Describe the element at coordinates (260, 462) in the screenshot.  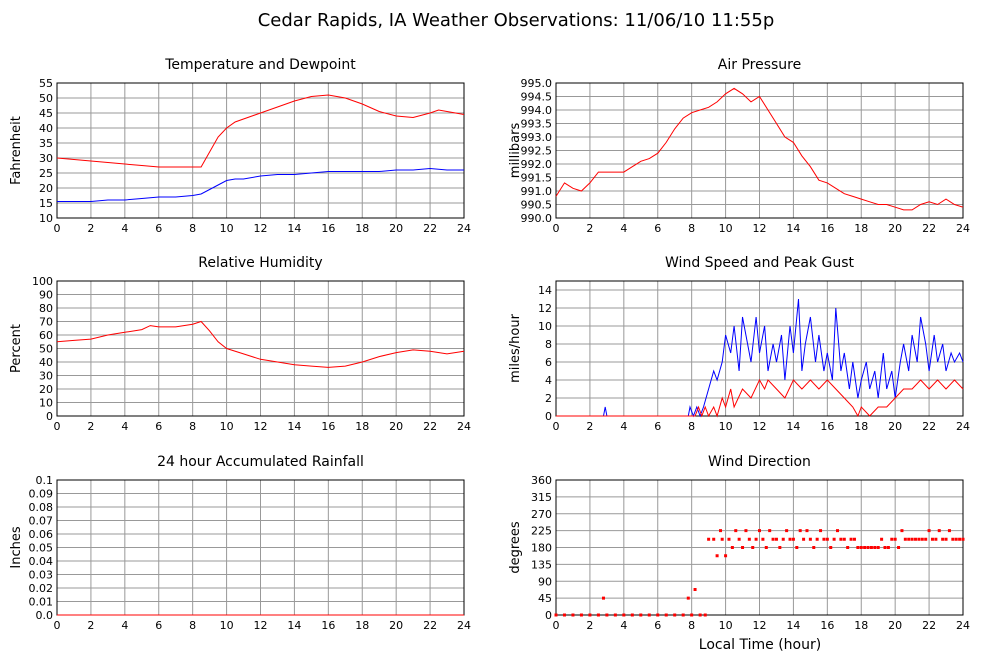
I see `chart-title: 24 hour Accumulated Rainfall` at that location.